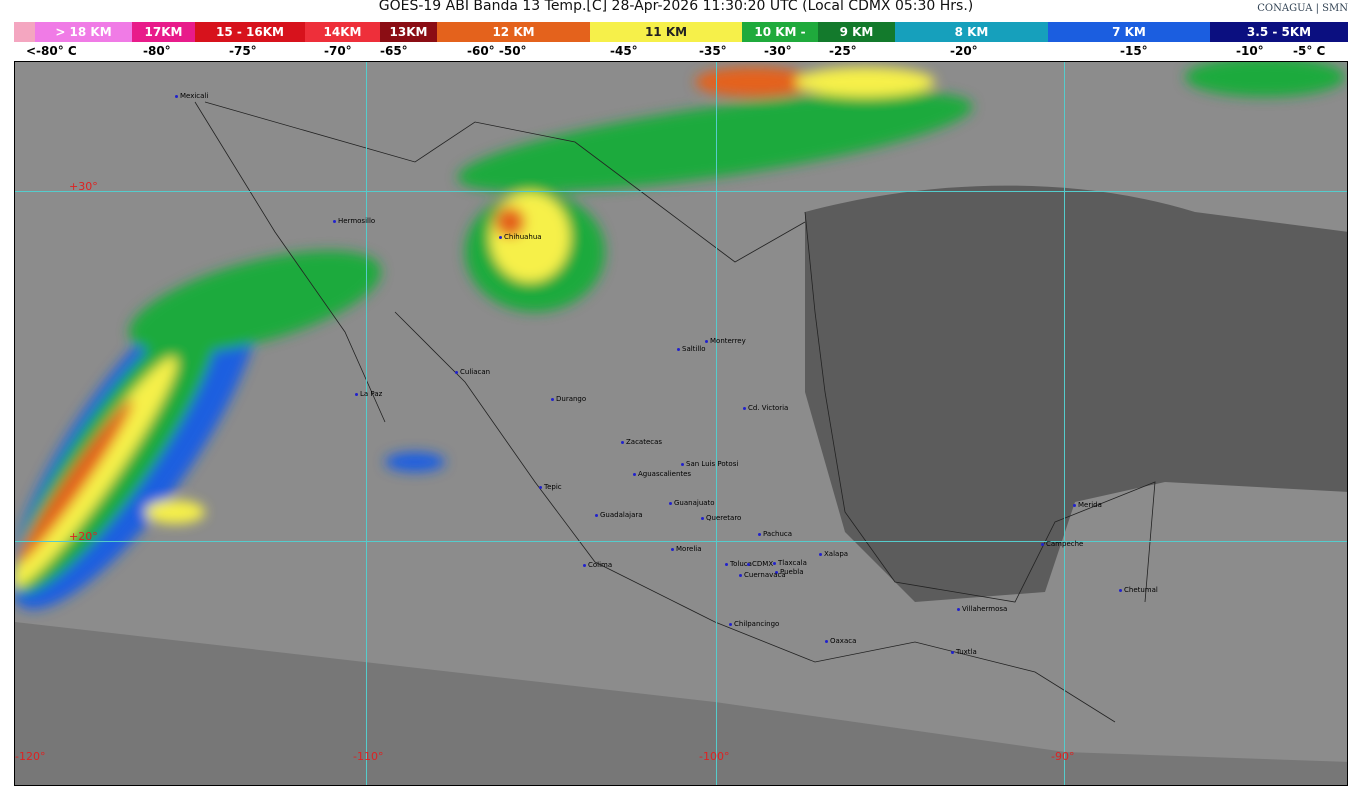 This screenshot has width=1352, height=791. What do you see at coordinates (163, 32) in the screenshot?
I see `legend-segment: 17KM` at bounding box center [163, 32].